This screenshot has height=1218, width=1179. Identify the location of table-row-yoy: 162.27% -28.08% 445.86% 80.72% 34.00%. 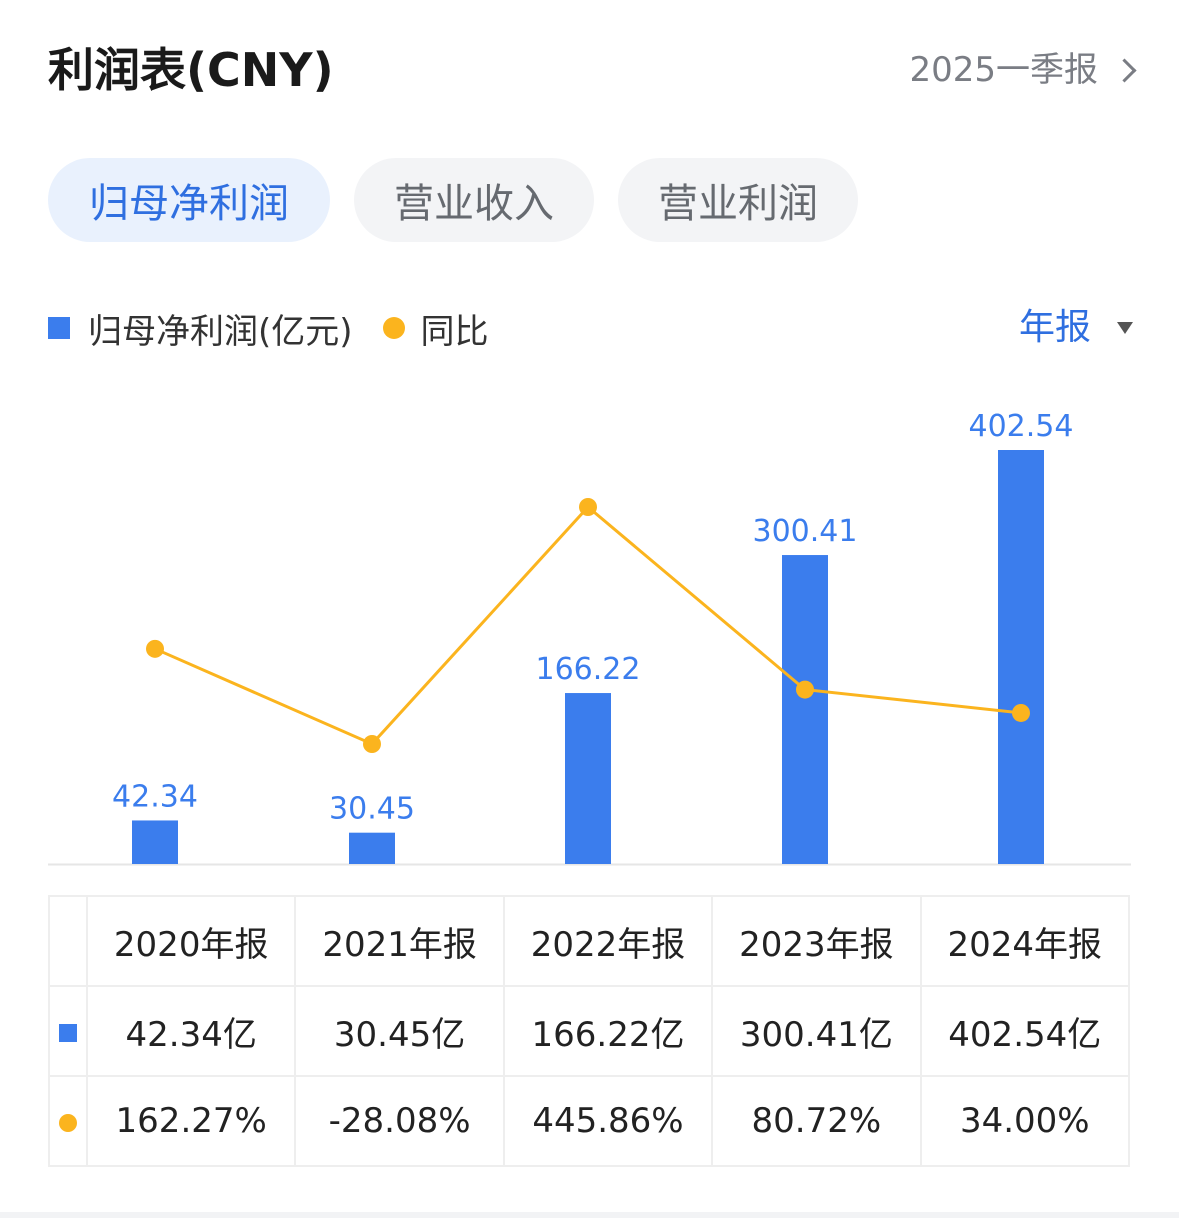
(589, 1121).